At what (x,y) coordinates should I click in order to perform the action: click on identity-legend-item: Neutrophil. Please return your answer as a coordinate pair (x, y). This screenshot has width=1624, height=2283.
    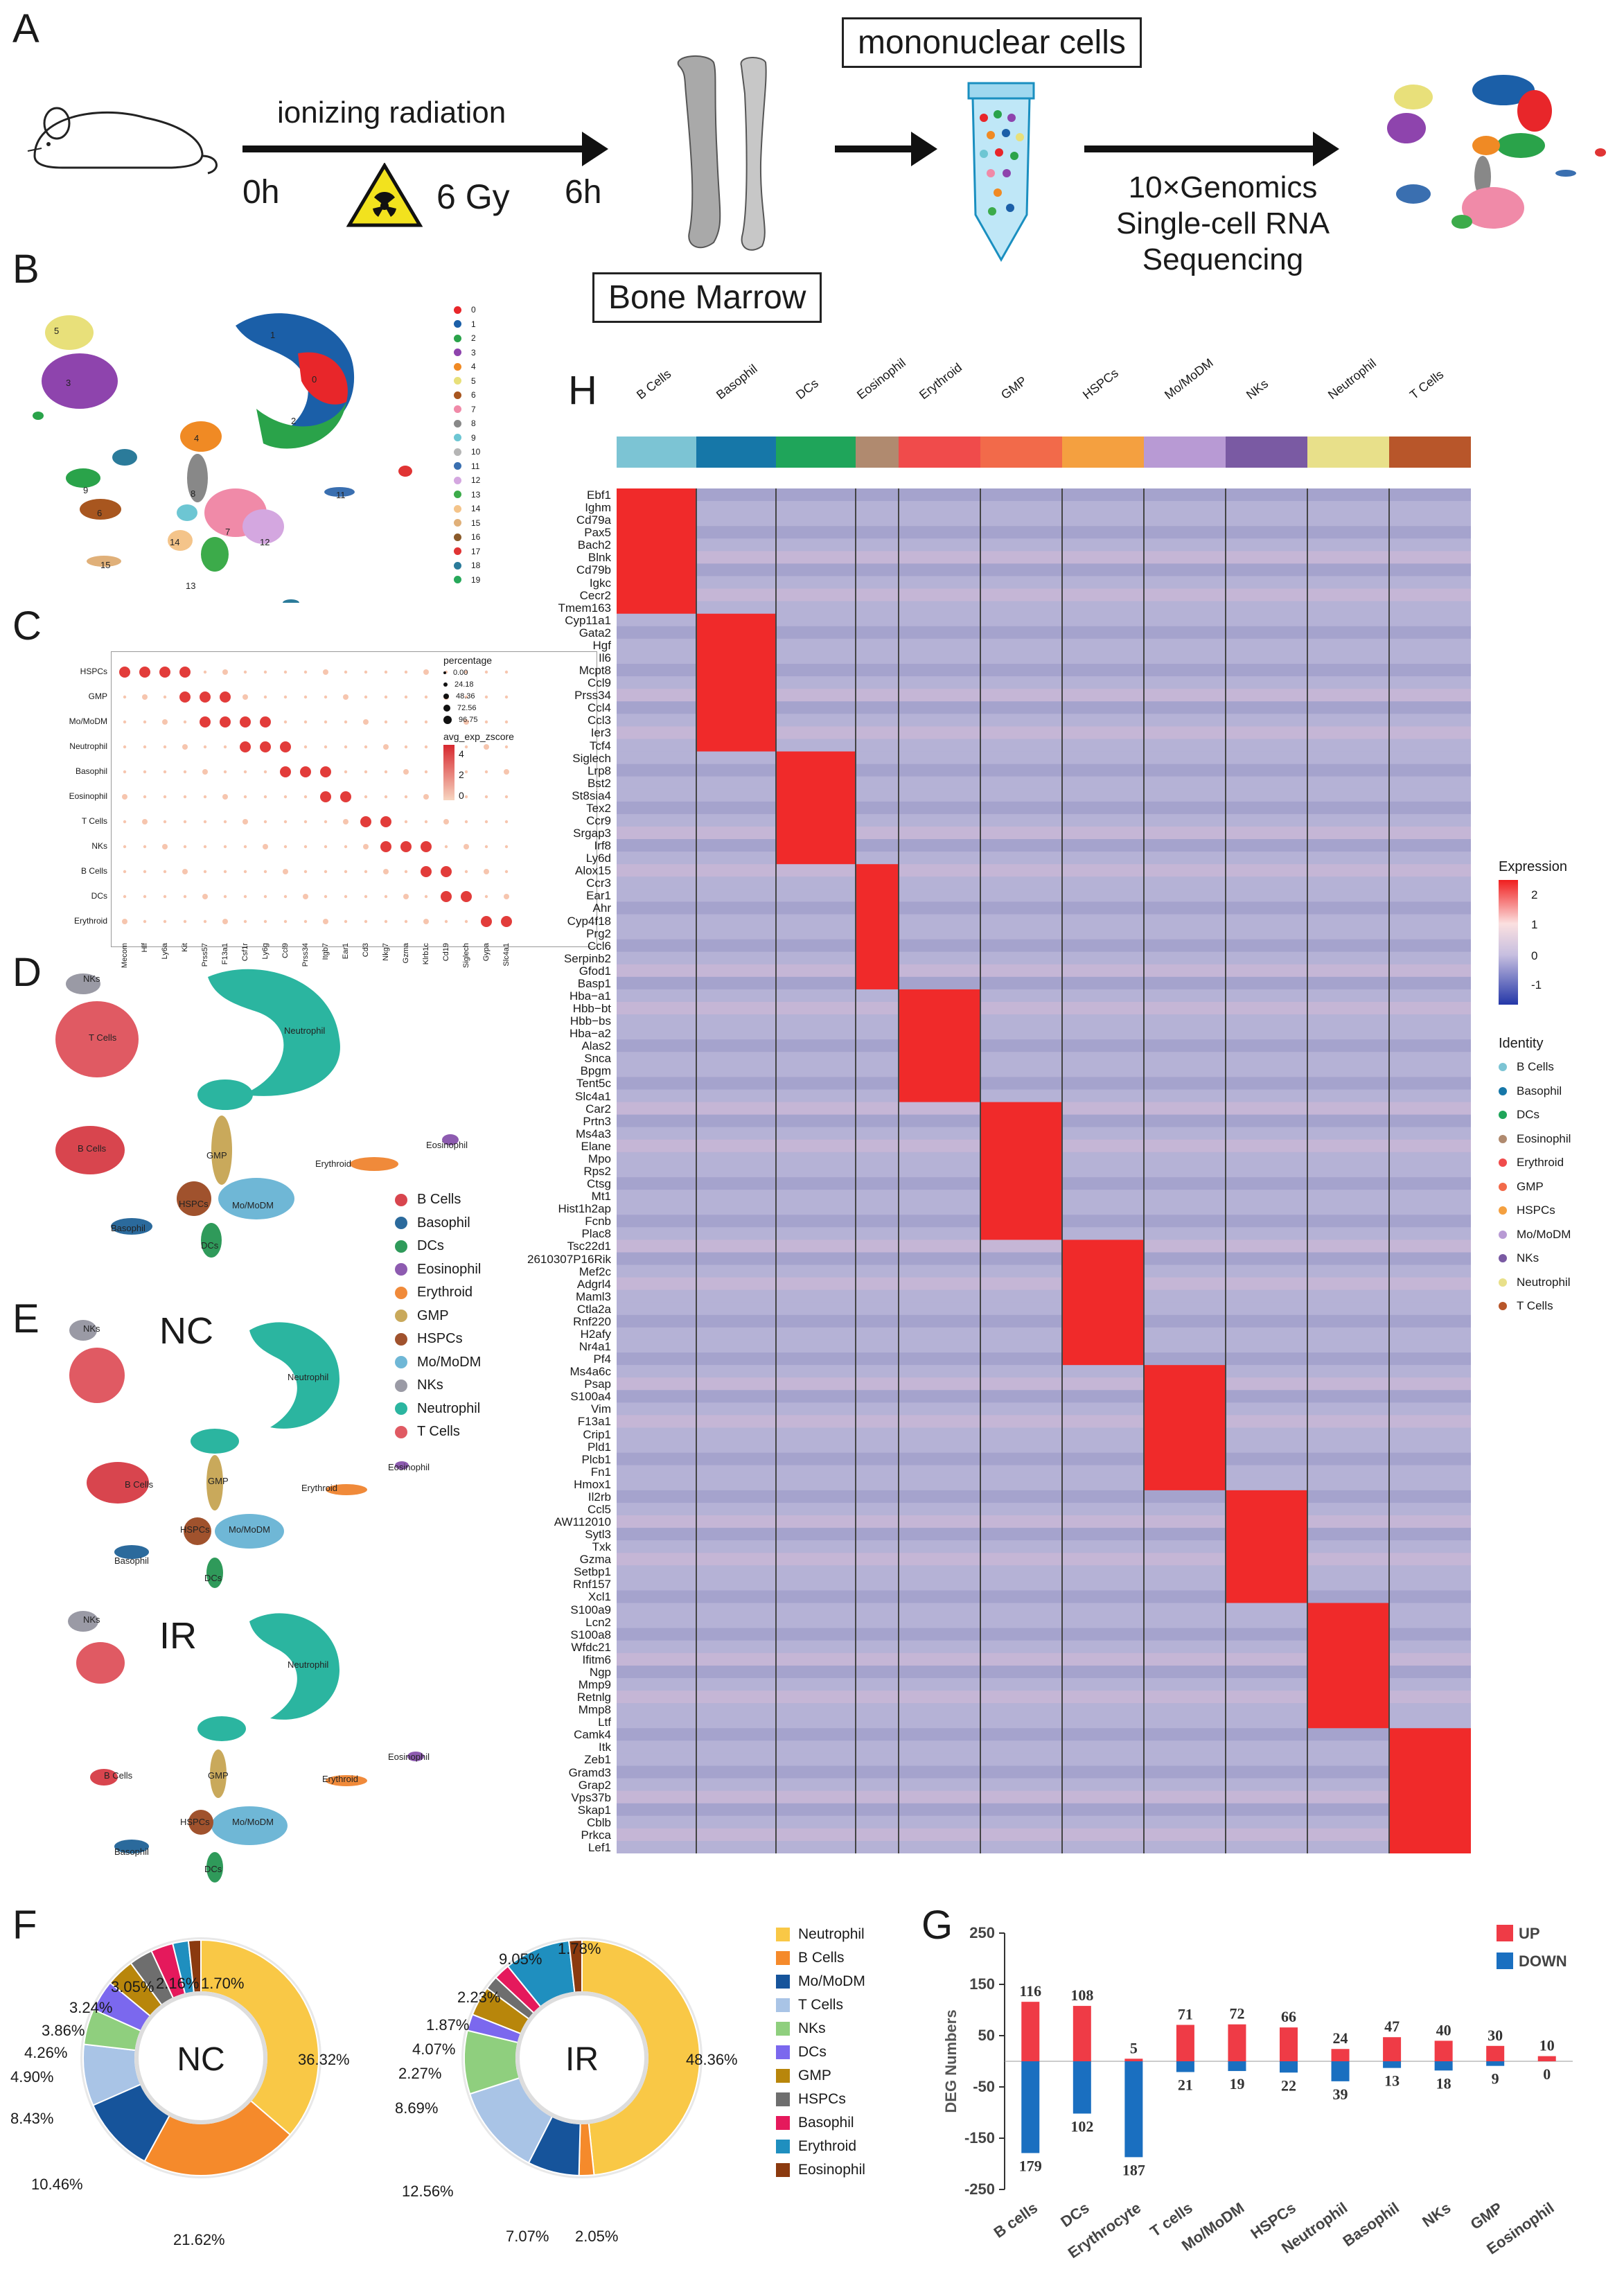
    Looking at the image, I should click on (1535, 1282).